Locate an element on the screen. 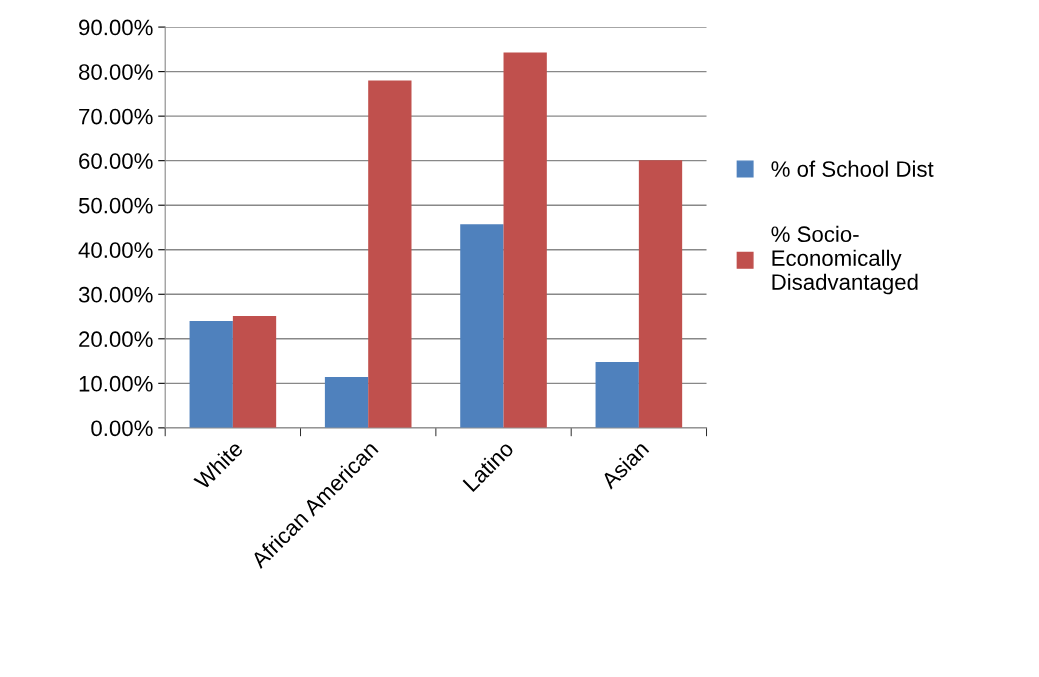  y-tick-label: 90.00% is located at coordinates (116, 27).